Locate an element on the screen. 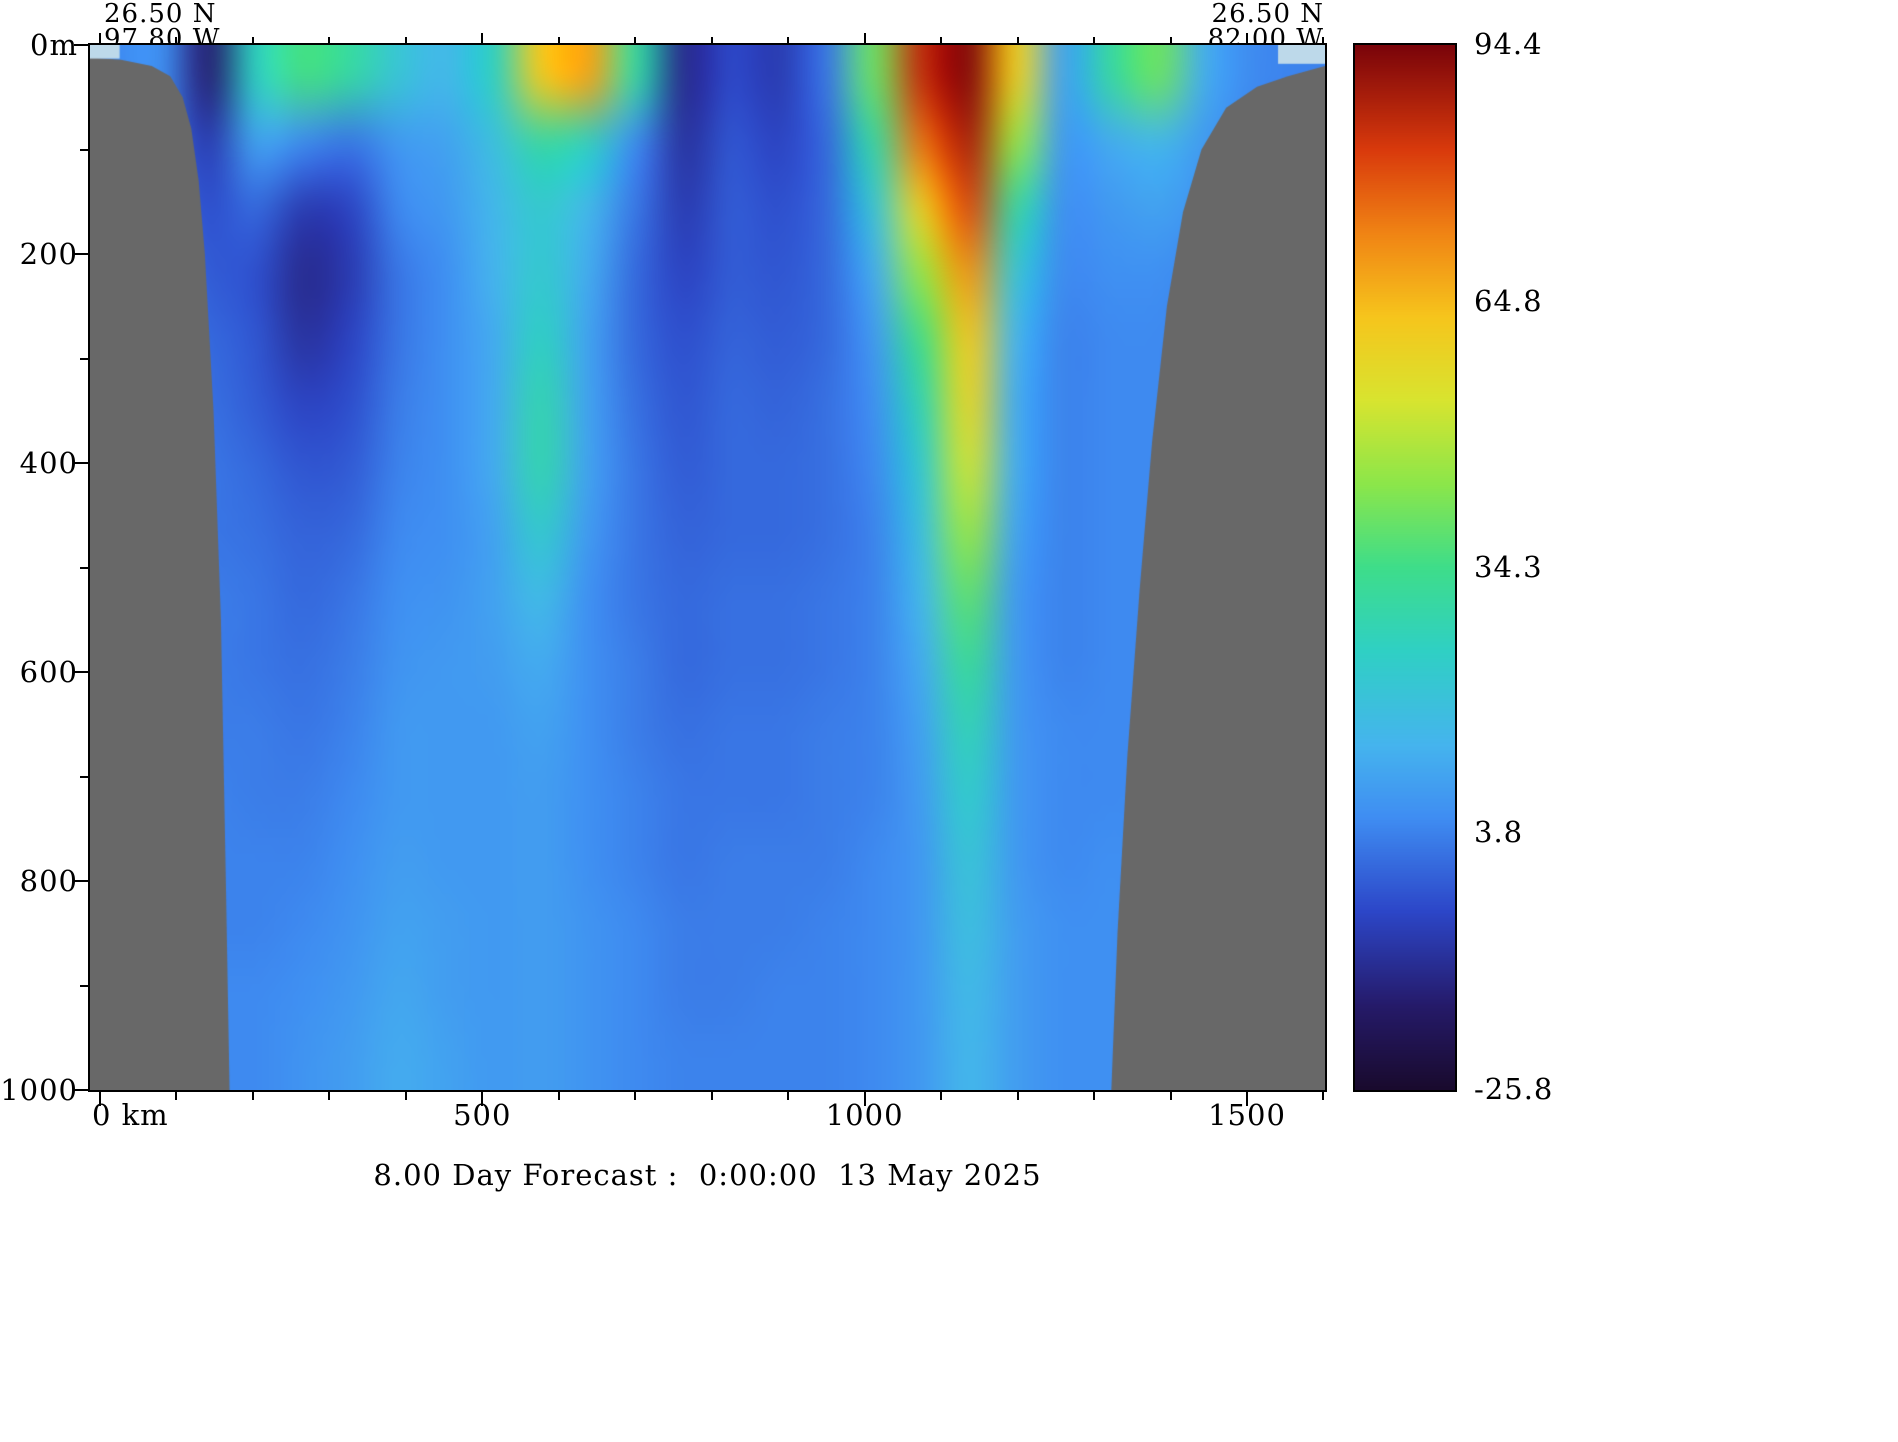  top-left-coordinates: 26.50 N 97.80 W is located at coordinates (162, 26).